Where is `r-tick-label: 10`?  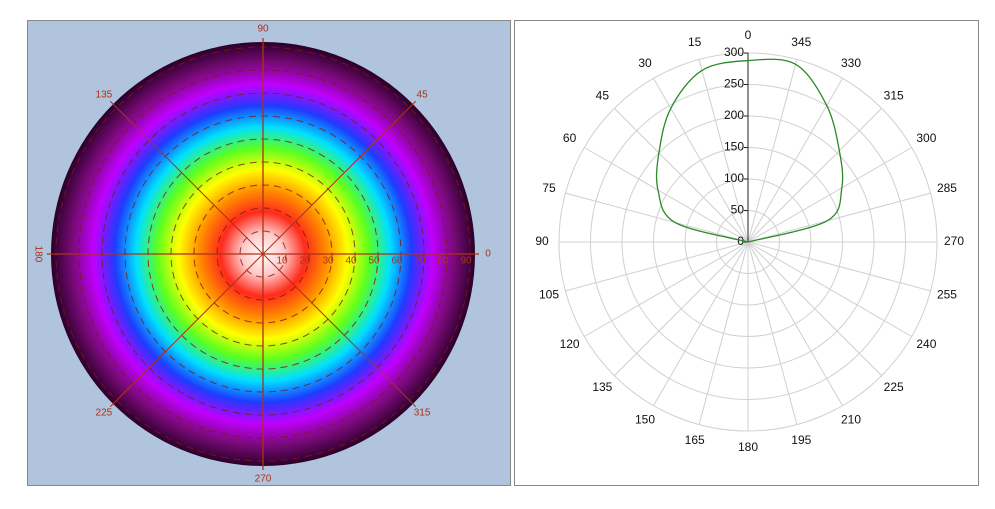
r-tick-label: 10 is located at coordinates (282, 261).